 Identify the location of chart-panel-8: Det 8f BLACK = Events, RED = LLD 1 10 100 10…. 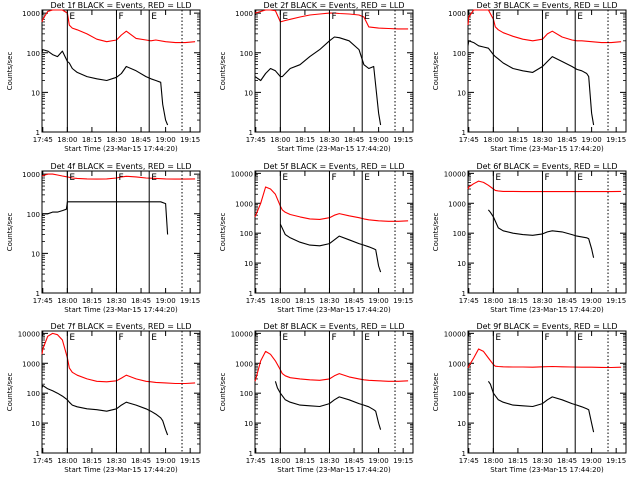
(316, 398).